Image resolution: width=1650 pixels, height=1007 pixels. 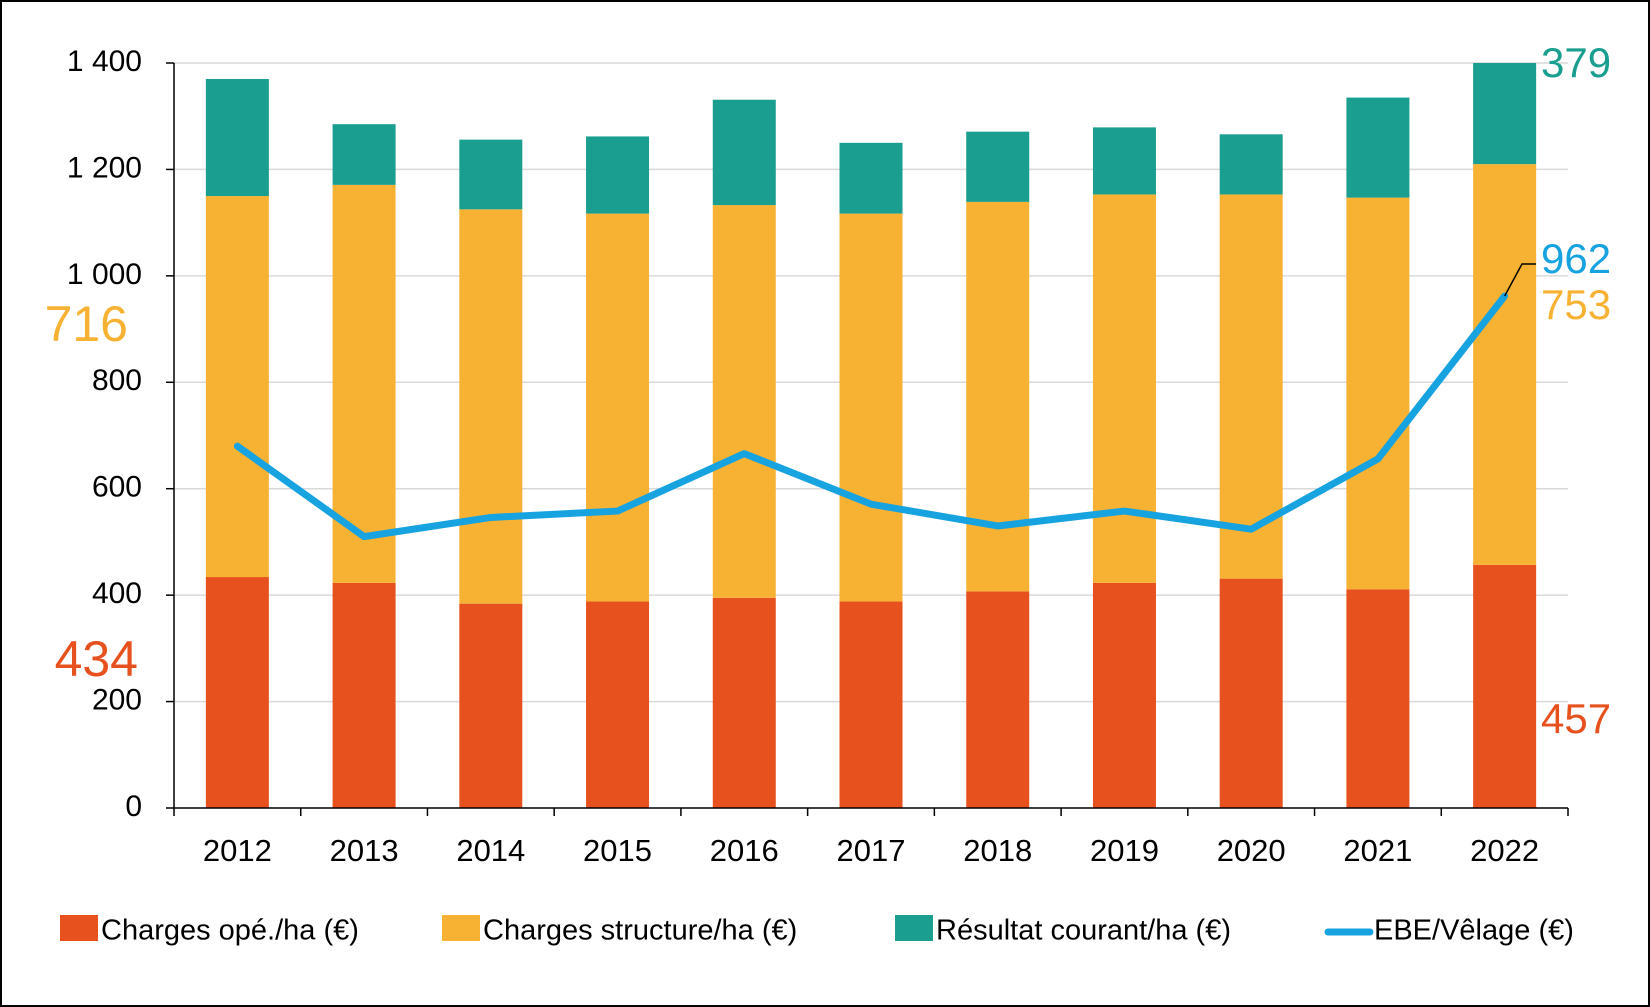 I want to click on data-label: 962, so click(x=1576, y=258).